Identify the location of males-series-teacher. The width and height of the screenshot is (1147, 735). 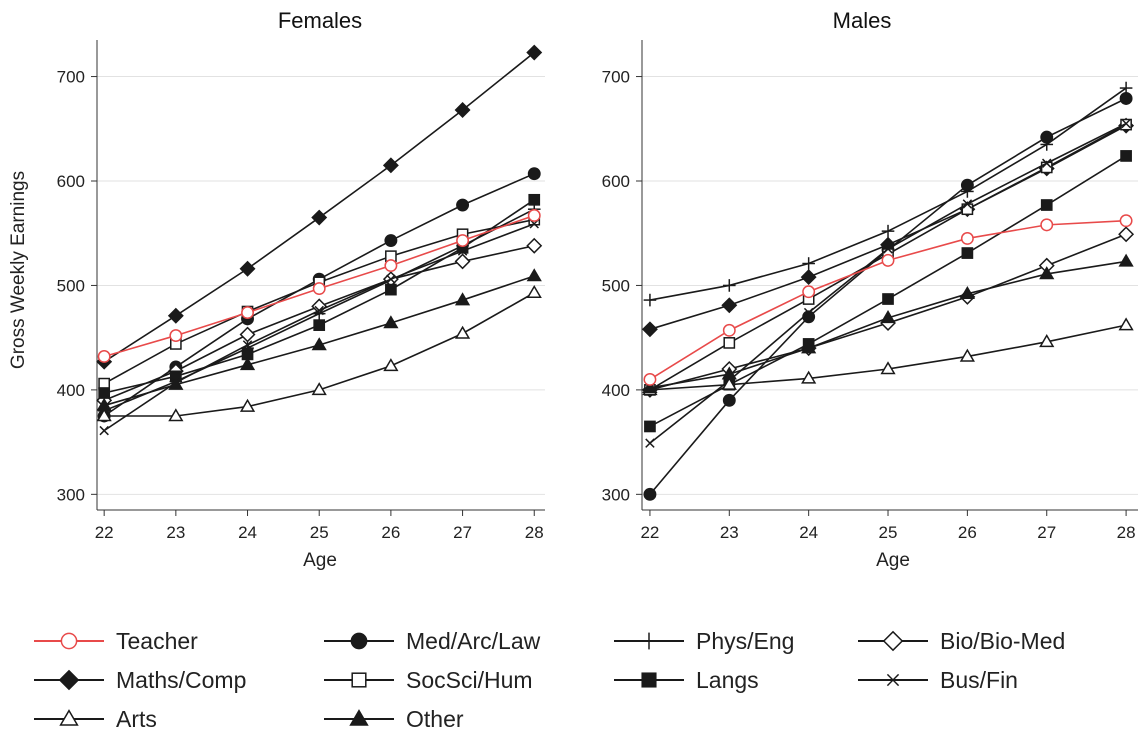
(888, 300).